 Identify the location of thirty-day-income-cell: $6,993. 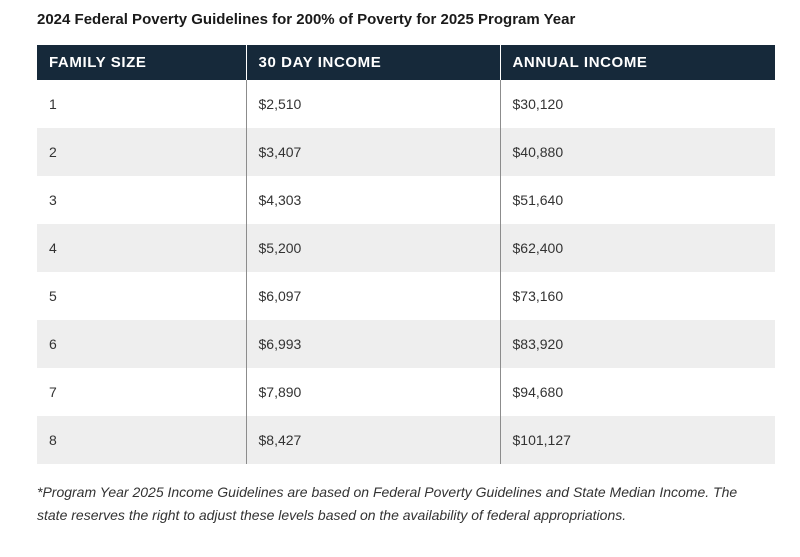
(372, 344).